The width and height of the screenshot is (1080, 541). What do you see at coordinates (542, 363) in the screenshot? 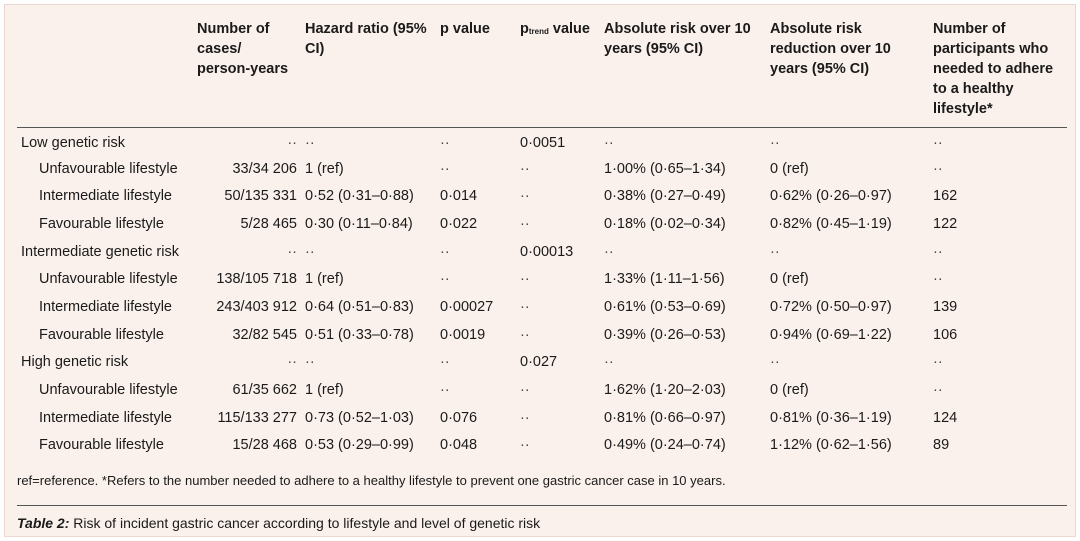
I see `group-row: High genetic risk ·· ·· ·· 0·027 ·· ·· ··` at bounding box center [542, 363].